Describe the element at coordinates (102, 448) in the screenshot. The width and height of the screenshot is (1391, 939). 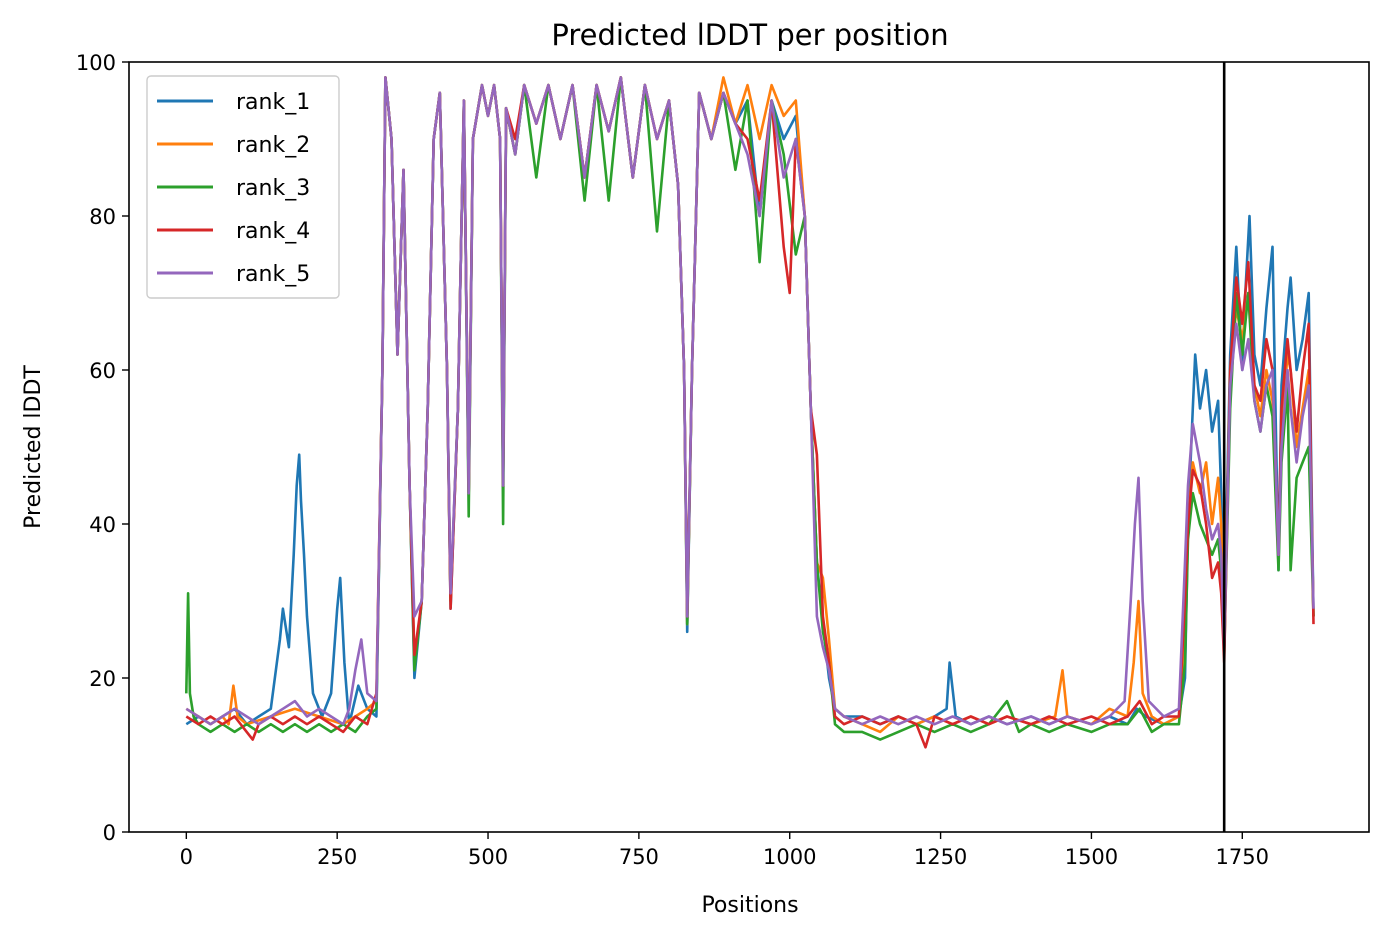
I see `y-axis: 0 20 40 60 80 100` at that location.